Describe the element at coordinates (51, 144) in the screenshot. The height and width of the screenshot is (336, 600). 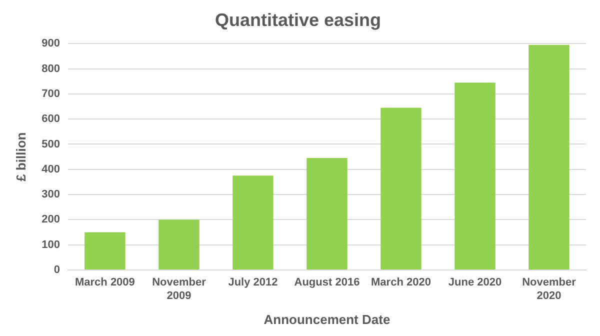
I see `y-tick-label: 500` at that location.